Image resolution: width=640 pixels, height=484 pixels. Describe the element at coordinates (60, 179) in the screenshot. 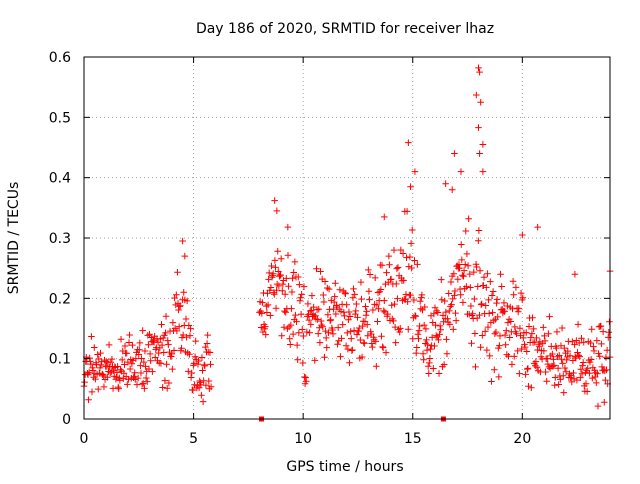

I see `y-tick-label: 0.4` at that location.